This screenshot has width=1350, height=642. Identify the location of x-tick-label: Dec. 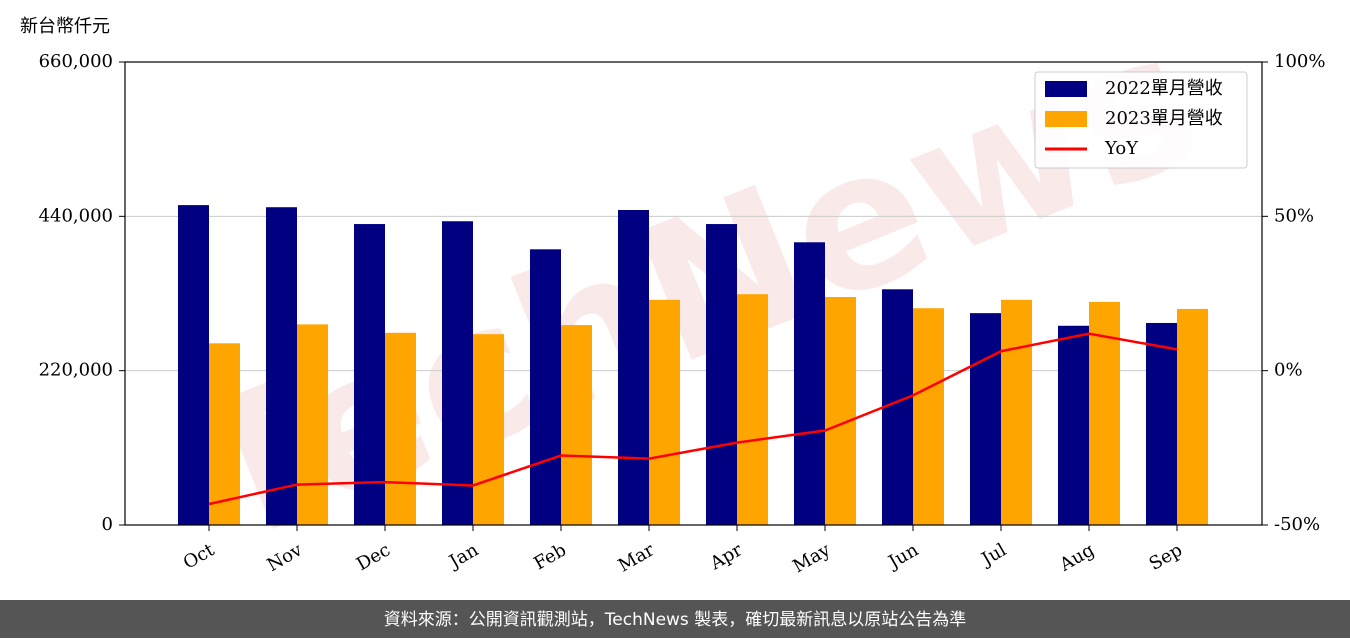
(373, 557).